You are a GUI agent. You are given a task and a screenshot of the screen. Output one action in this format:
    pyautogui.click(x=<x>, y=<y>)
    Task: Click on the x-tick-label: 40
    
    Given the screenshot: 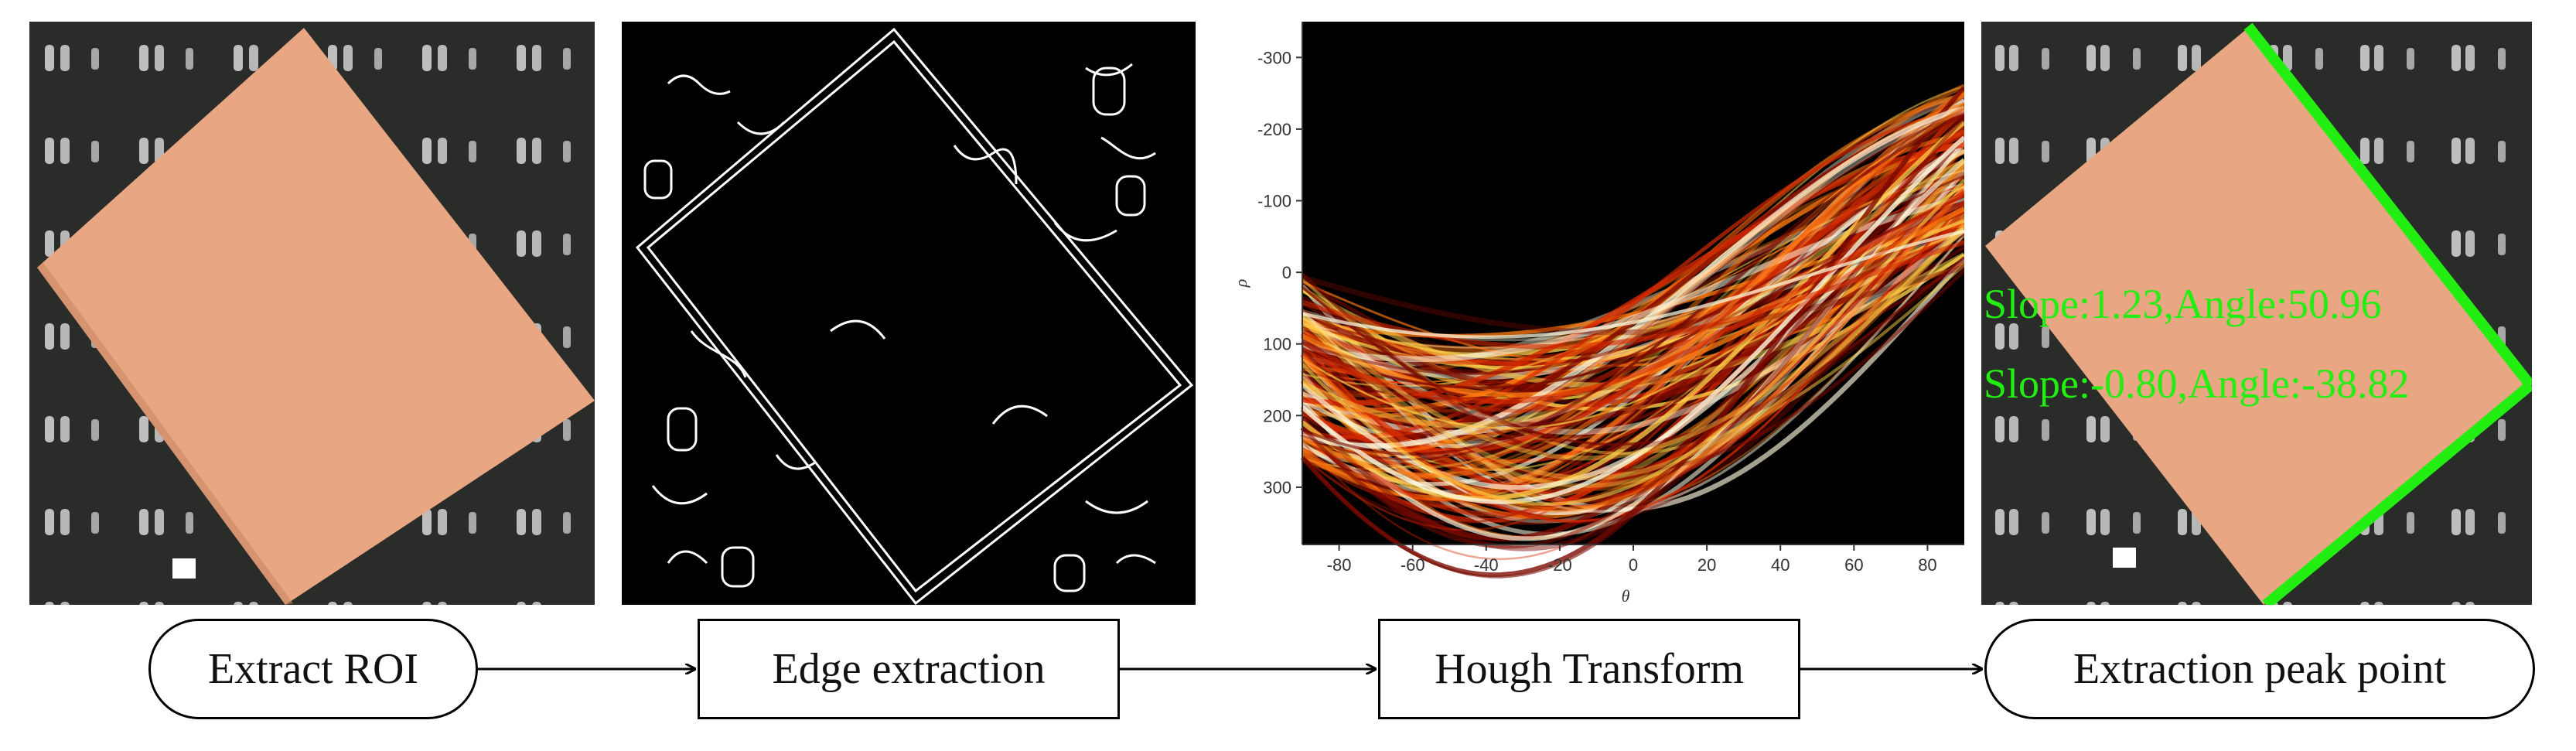 What is the action you would take?
    pyautogui.click(x=1780, y=565)
    